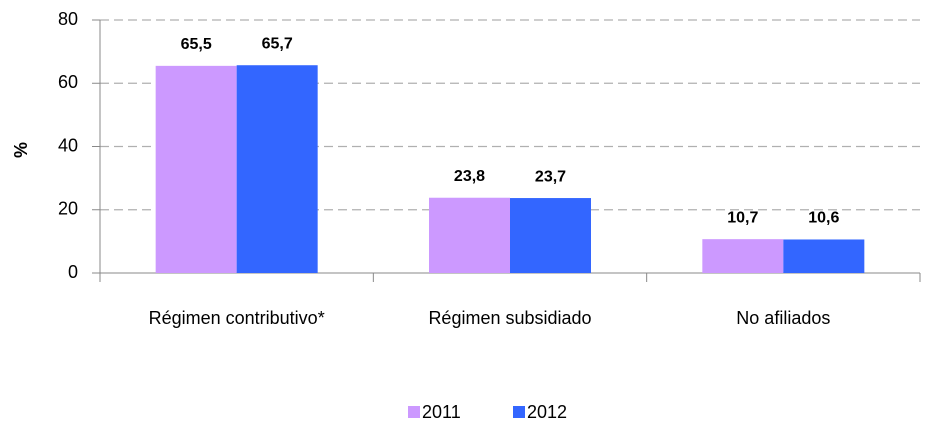 This screenshot has width=934, height=423. I want to click on x-tick-label: Régimen contributivo*, so click(237, 318).